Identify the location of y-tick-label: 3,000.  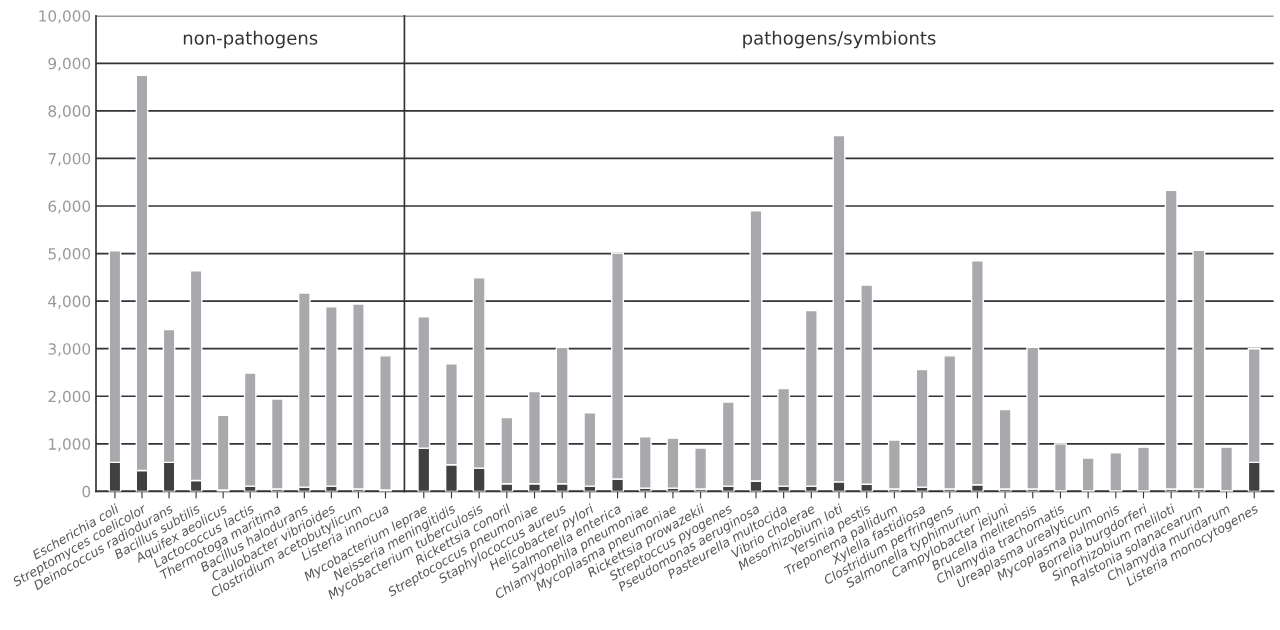
(69, 350).